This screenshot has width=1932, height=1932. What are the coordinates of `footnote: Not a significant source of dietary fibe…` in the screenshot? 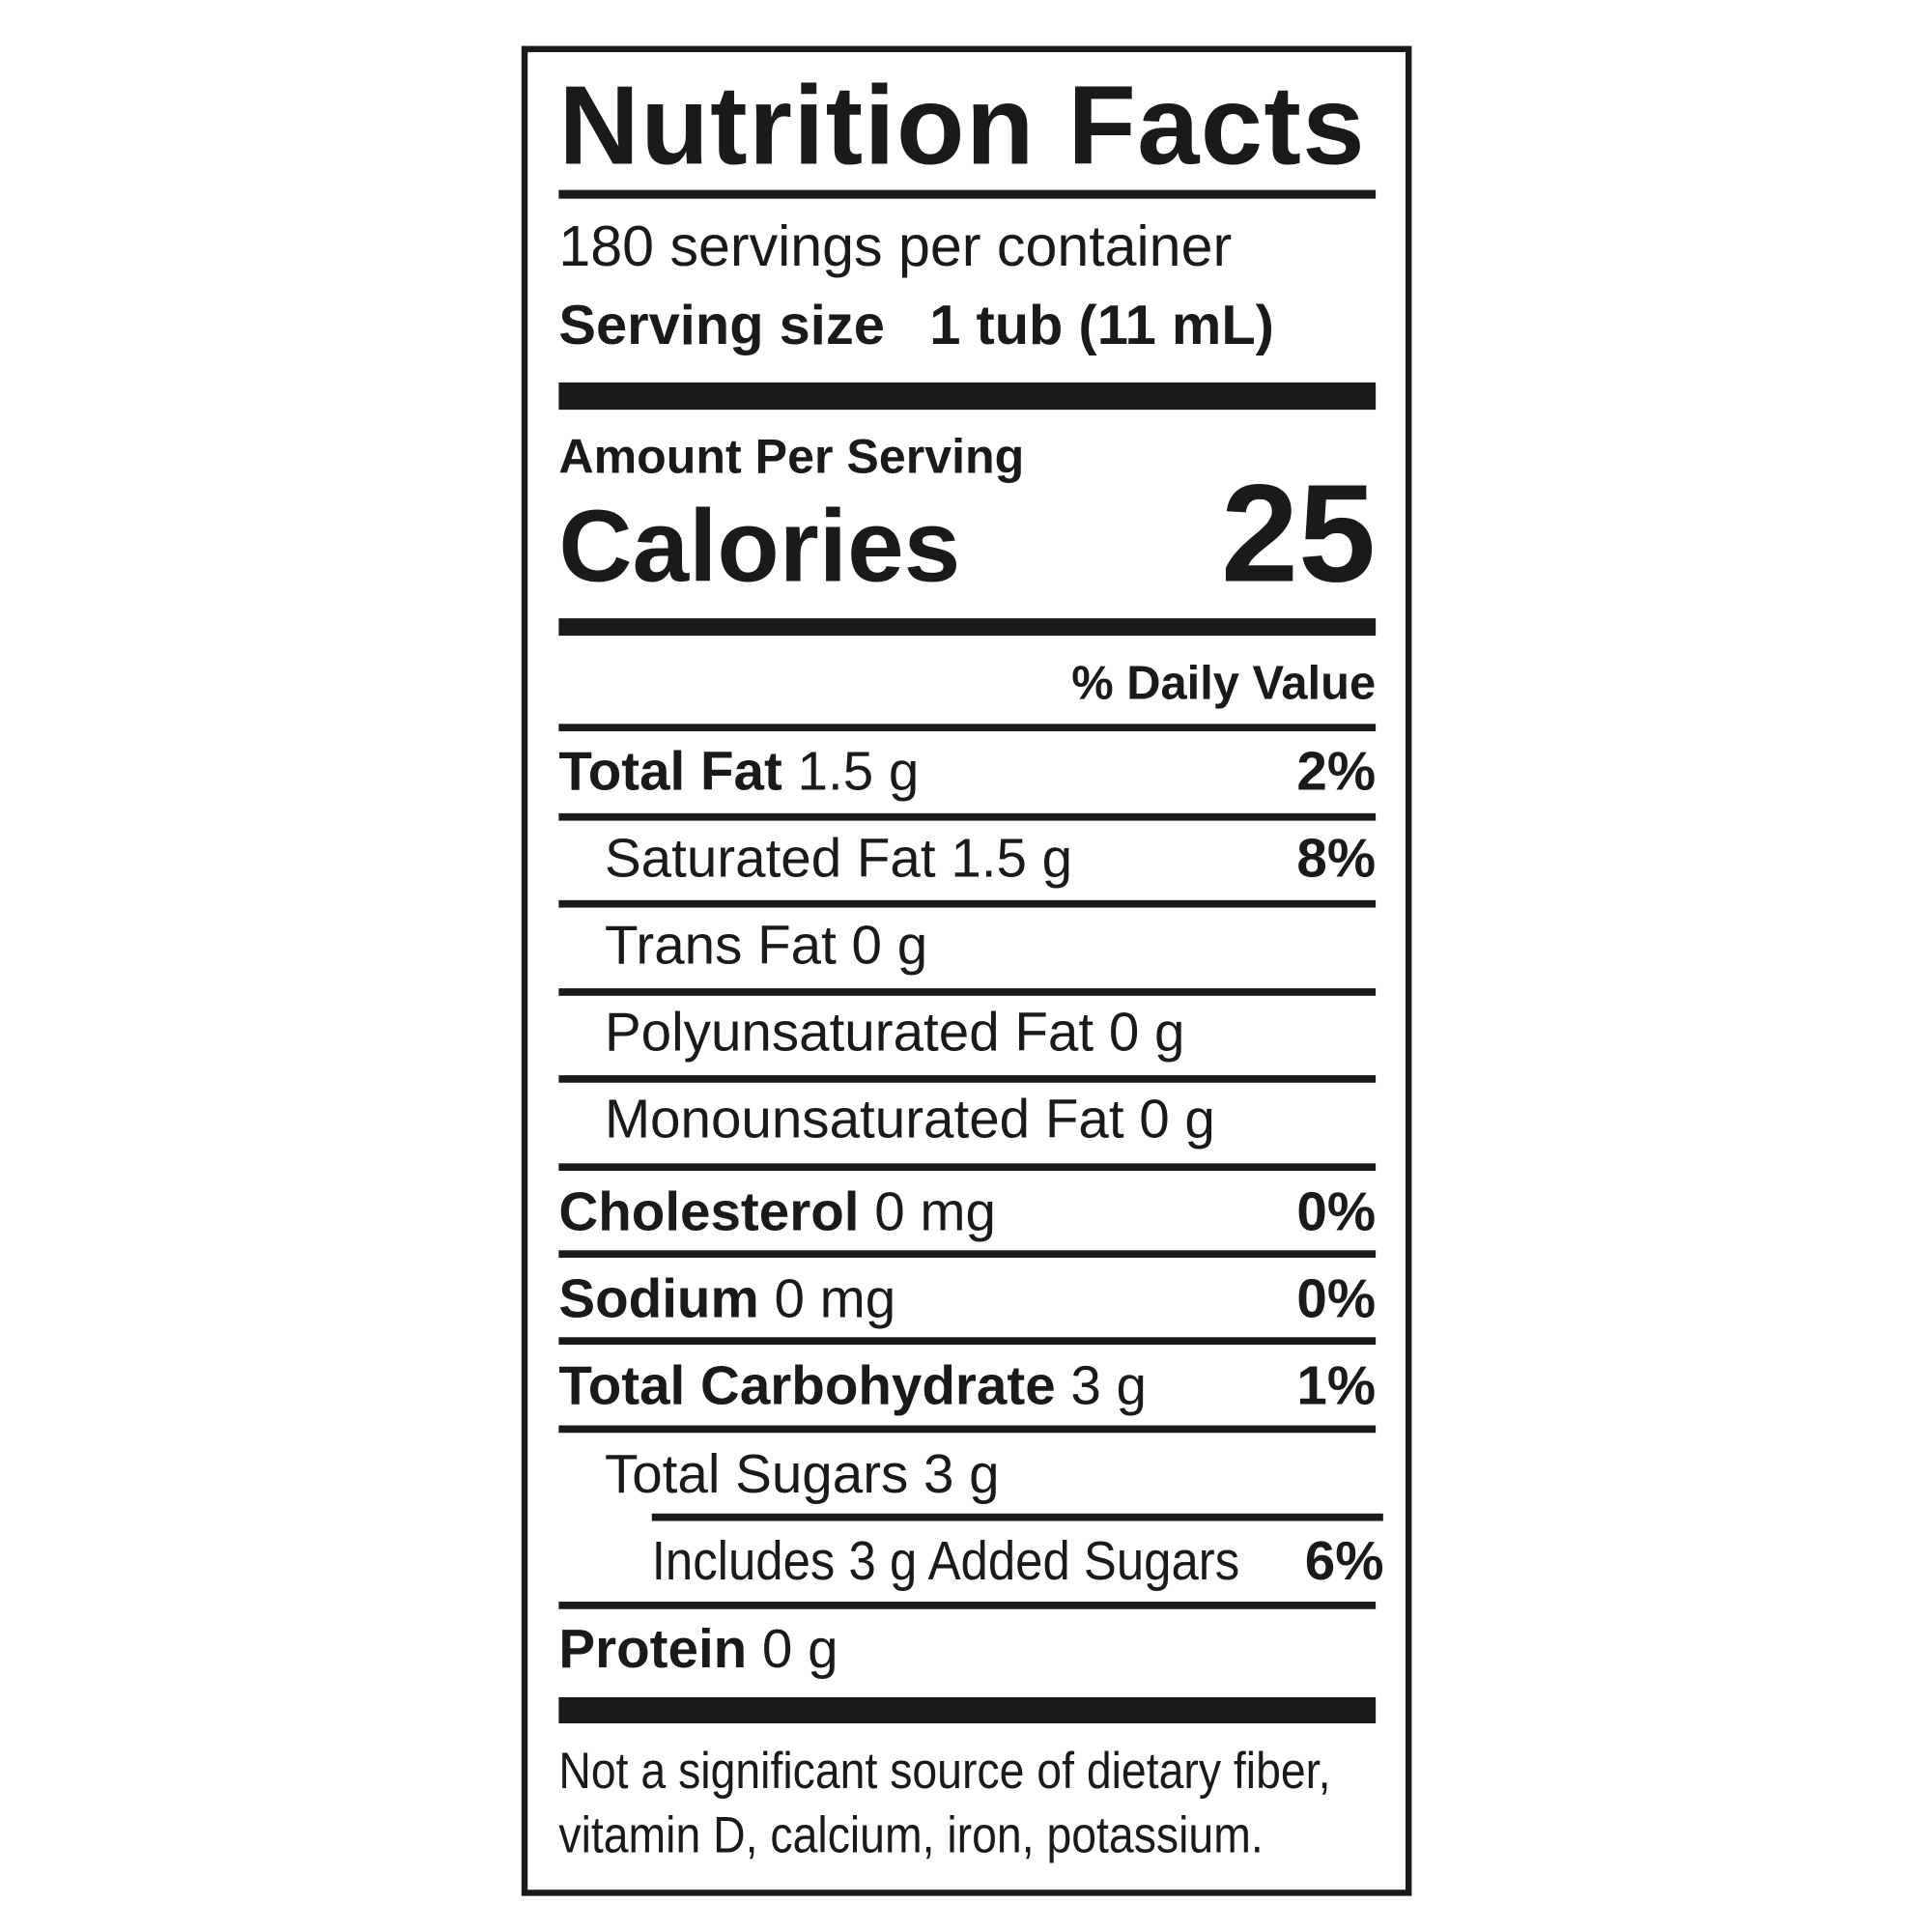 It's located at (944, 1803).